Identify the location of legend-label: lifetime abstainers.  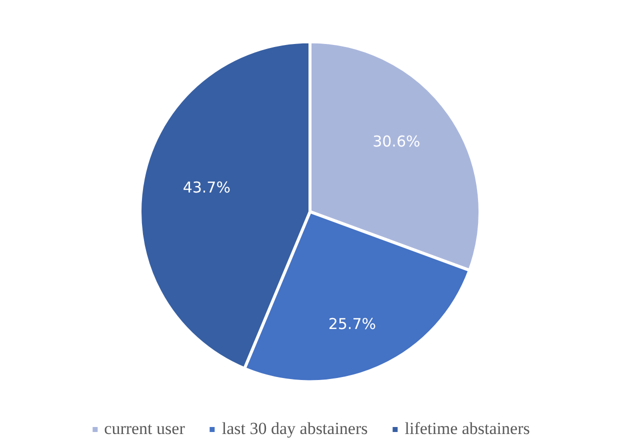
(467, 429).